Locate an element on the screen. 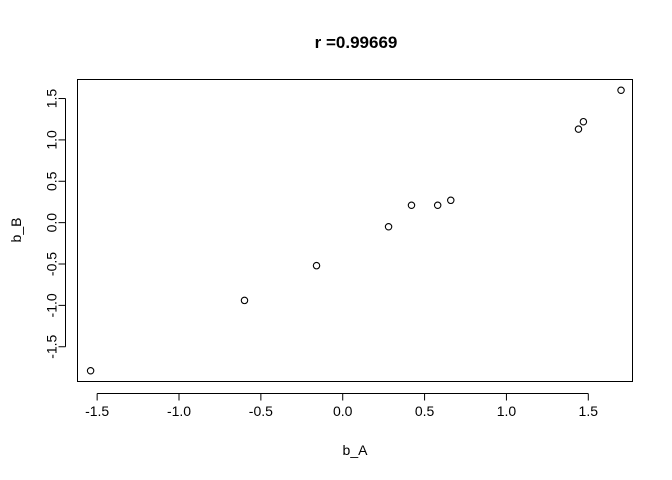 The image size is (672, 480). x-tick-label: -0.5 is located at coordinates (261, 411).